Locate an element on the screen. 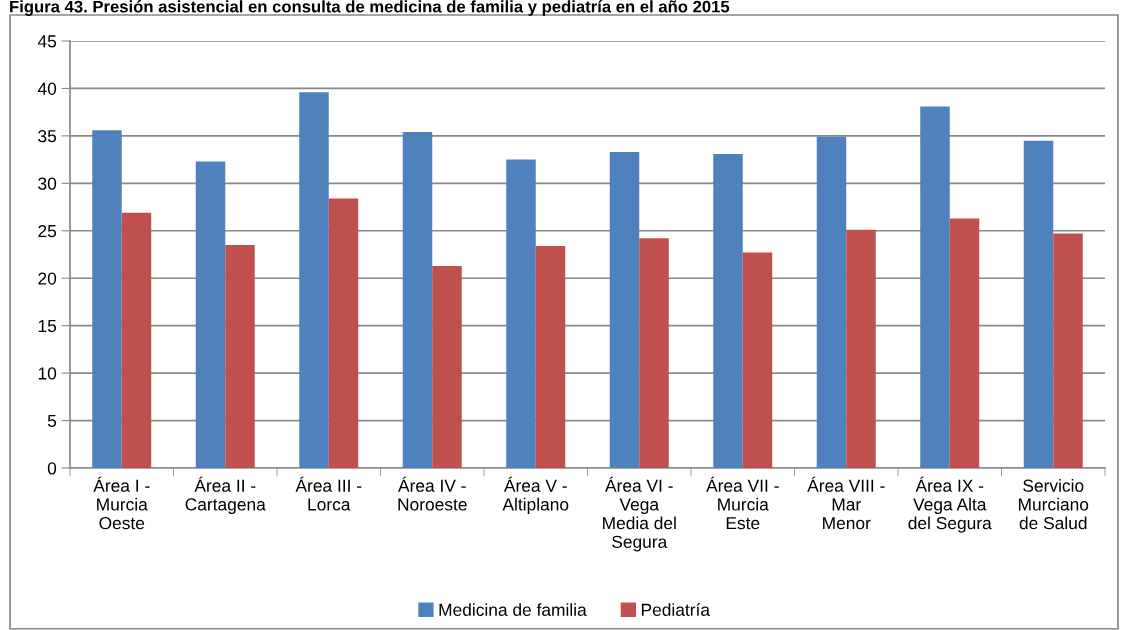  x-tick-label: Área VI - Vega Media del Segura is located at coordinates (639, 514).